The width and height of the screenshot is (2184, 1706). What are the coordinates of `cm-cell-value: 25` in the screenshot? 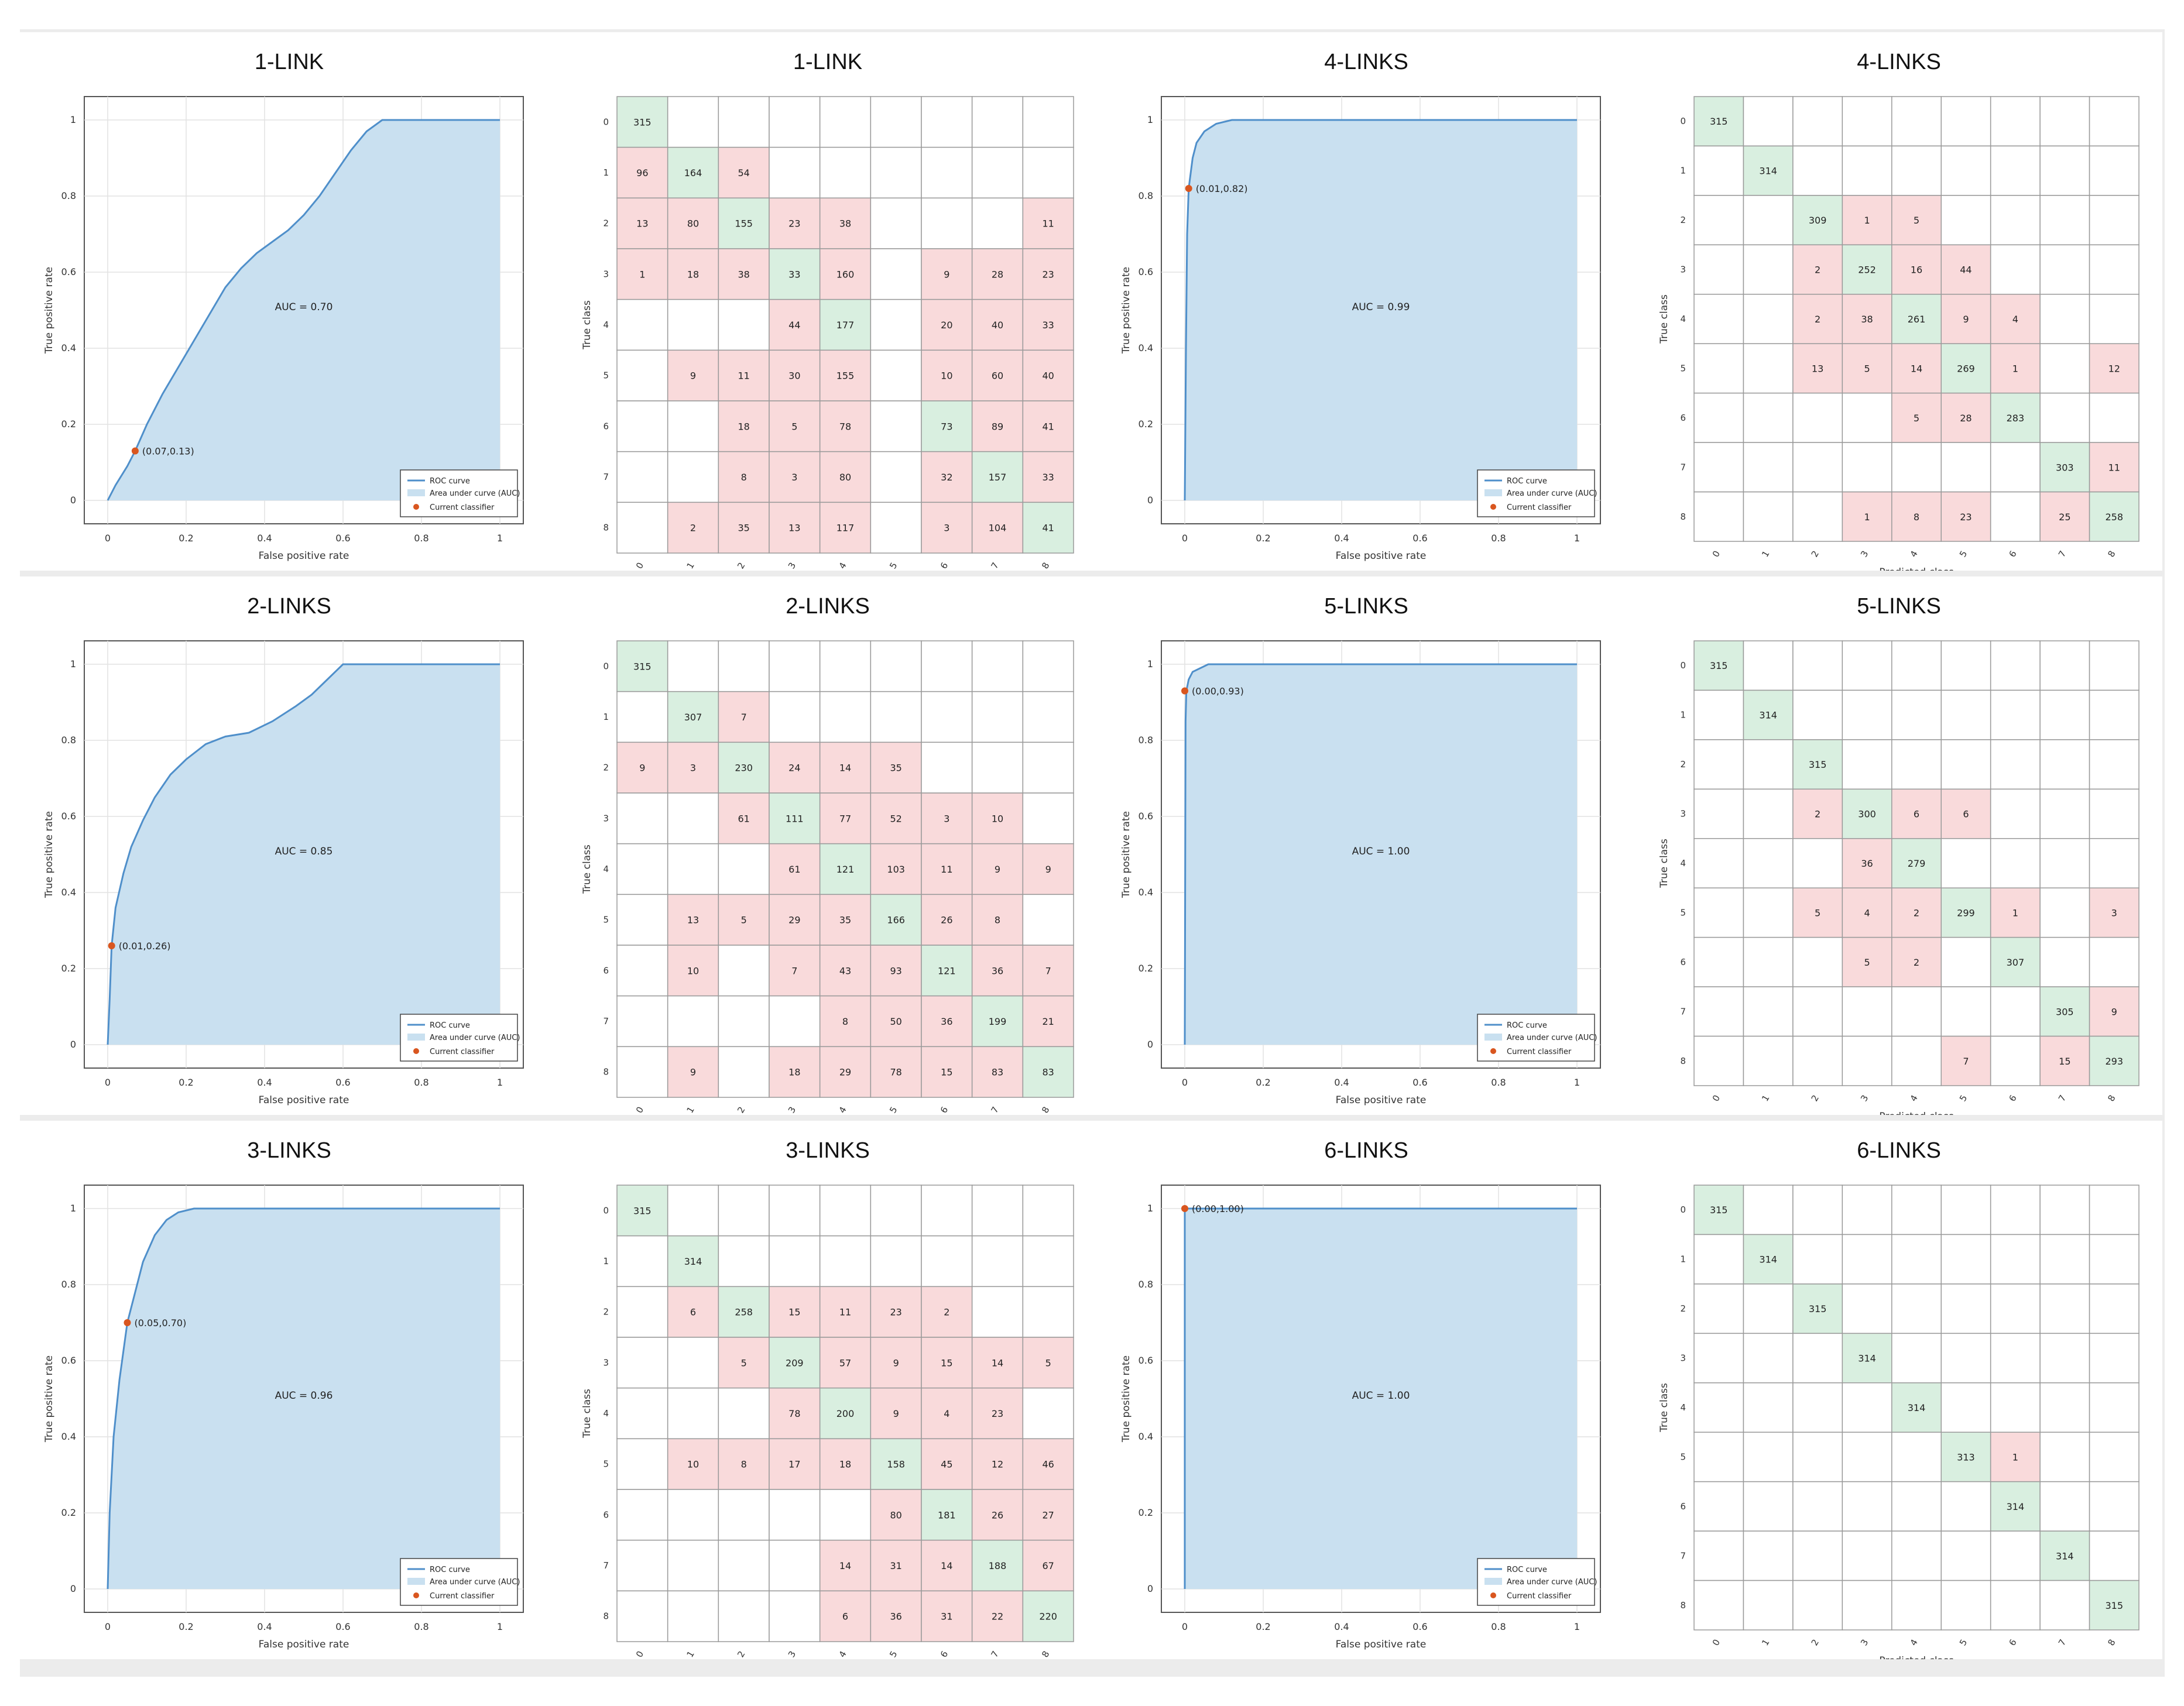 It's located at (2064, 518).